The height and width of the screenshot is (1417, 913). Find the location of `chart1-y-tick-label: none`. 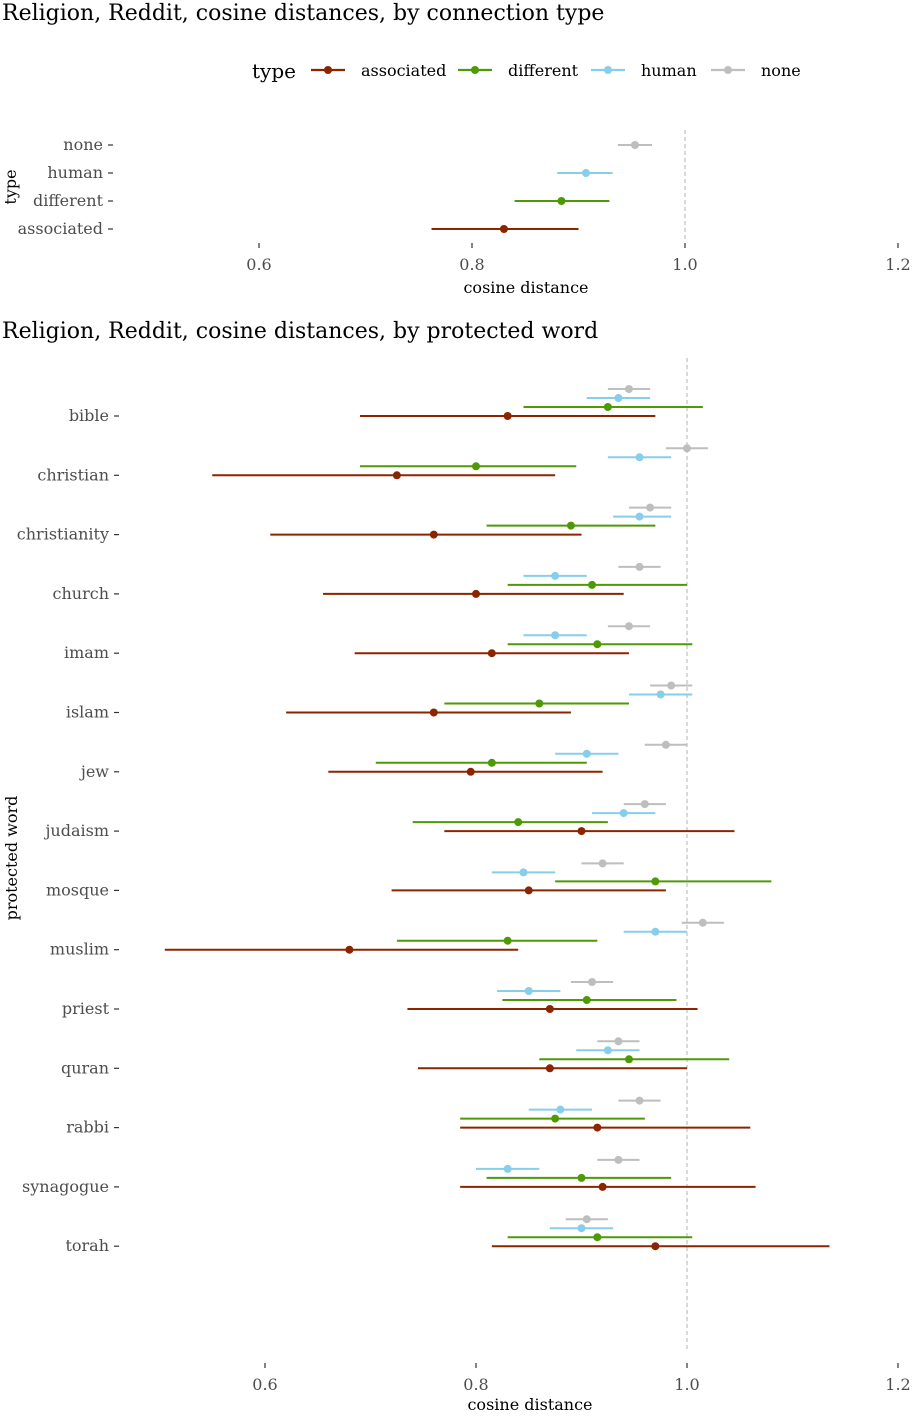

chart1-y-tick-label: none is located at coordinates (83, 144).